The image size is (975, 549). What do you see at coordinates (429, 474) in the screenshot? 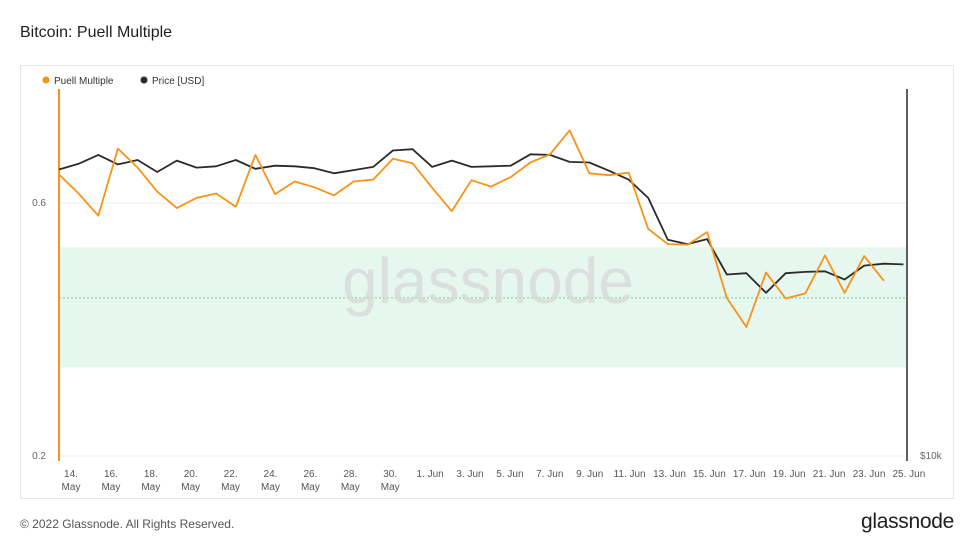
I see `x-tick-label: 1. Jun` at bounding box center [429, 474].